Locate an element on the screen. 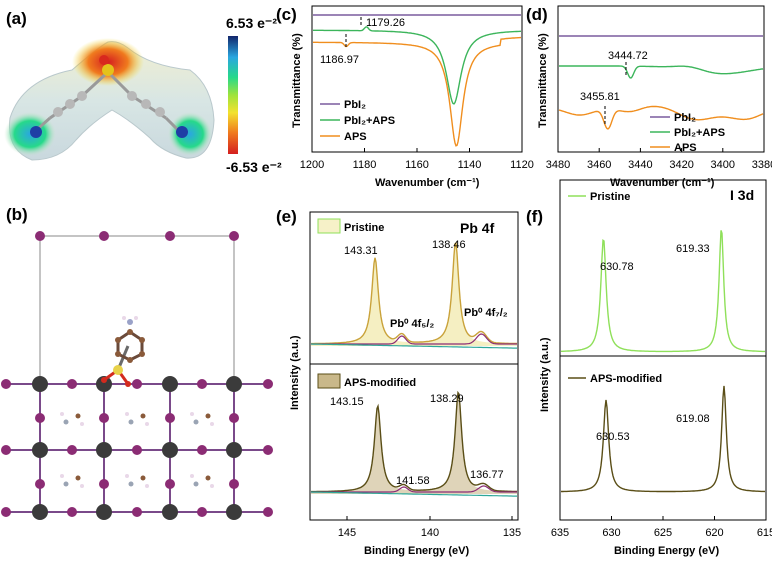  chart-d-legend: PbI₂ PbI₂+APS APS is located at coordinates (687, 133).